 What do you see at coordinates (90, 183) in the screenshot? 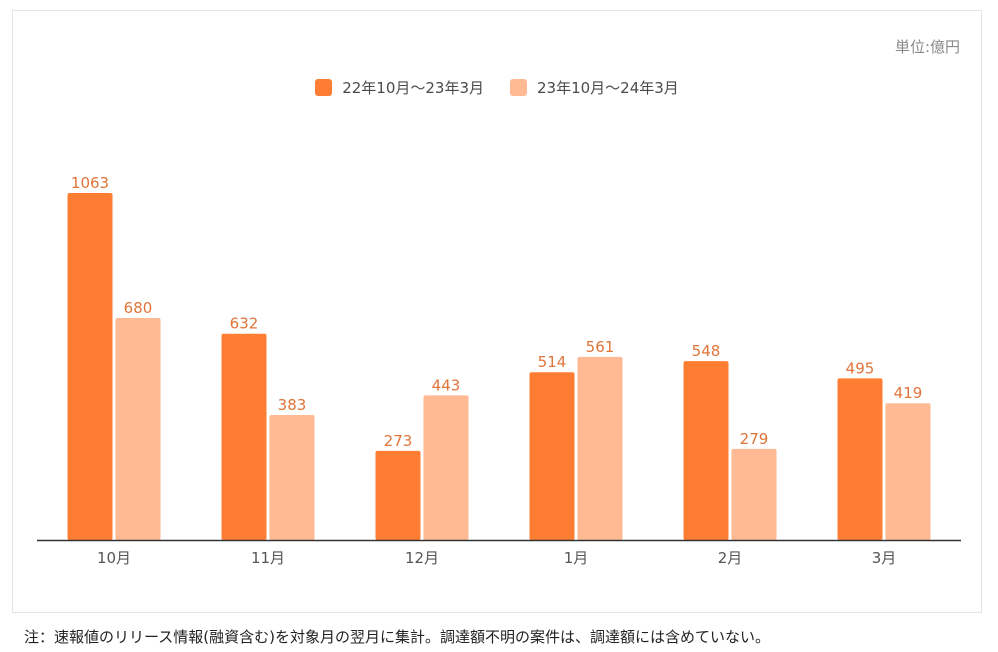
I see `data-label-1-1: 1063` at bounding box center [90, 183].